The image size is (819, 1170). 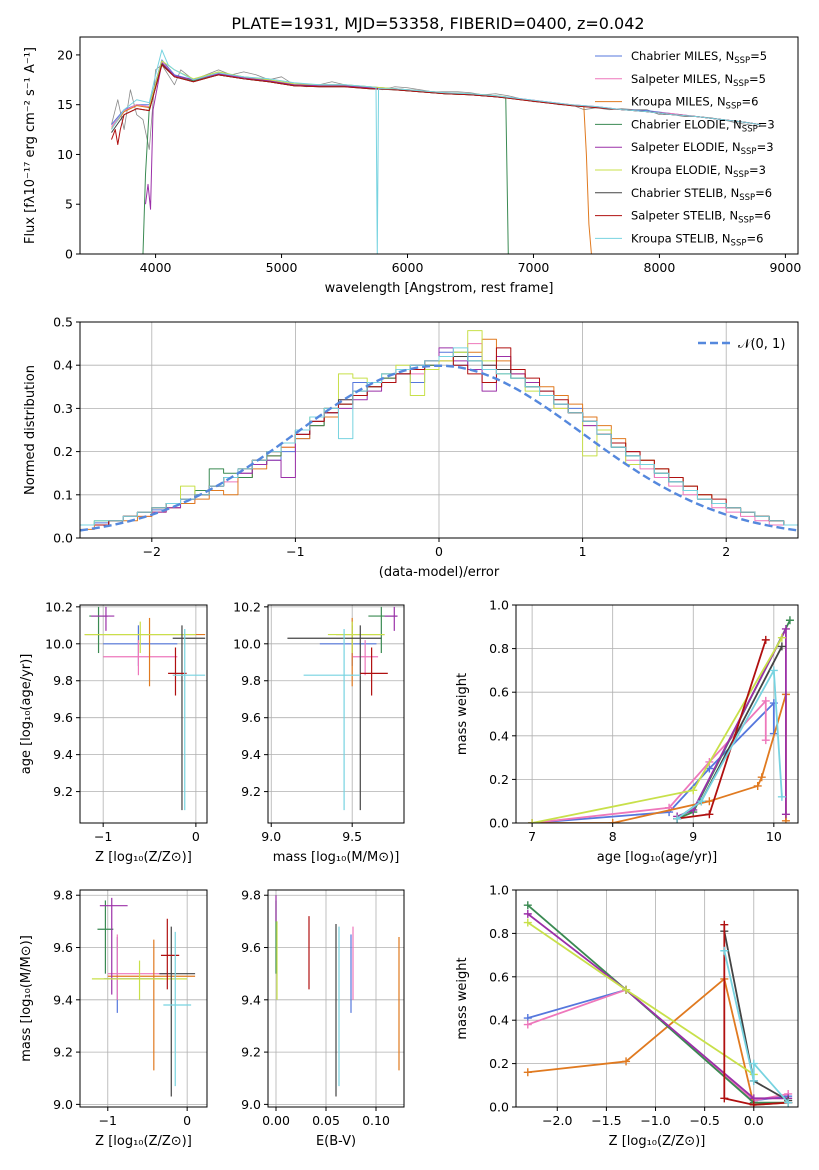 I want to click on legend-label-salpeter_stelib: Salpeter STELIB, NSSP=6, so click(x=701, y=217).